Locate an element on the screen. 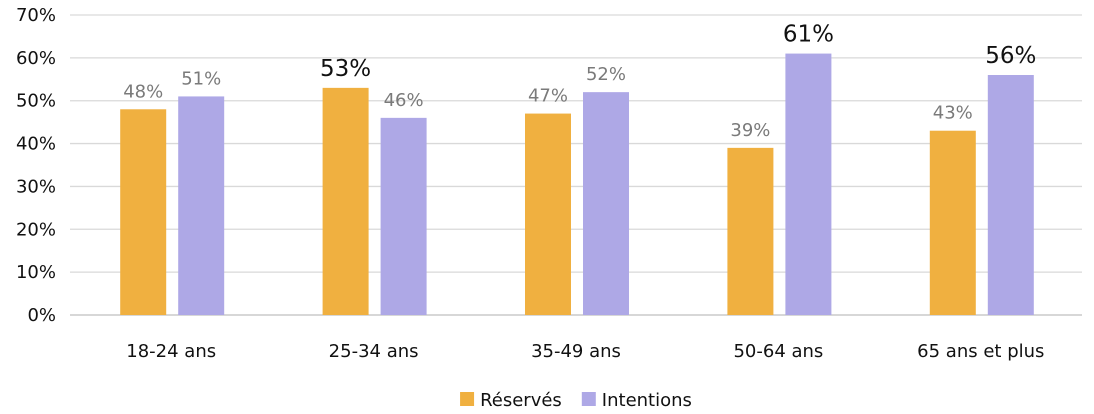 Image resolution: width=1094 pixels, height=414 pixels. y-tick-label: 10% is located at coordinates (36, 272).